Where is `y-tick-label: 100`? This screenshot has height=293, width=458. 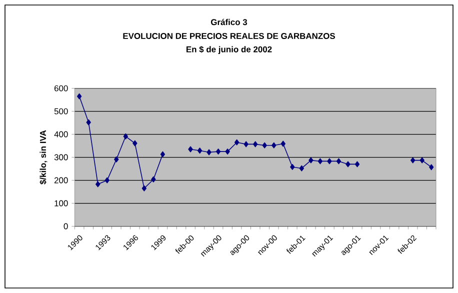 y-tick-label: 100 is located at coordinates (61, 203).